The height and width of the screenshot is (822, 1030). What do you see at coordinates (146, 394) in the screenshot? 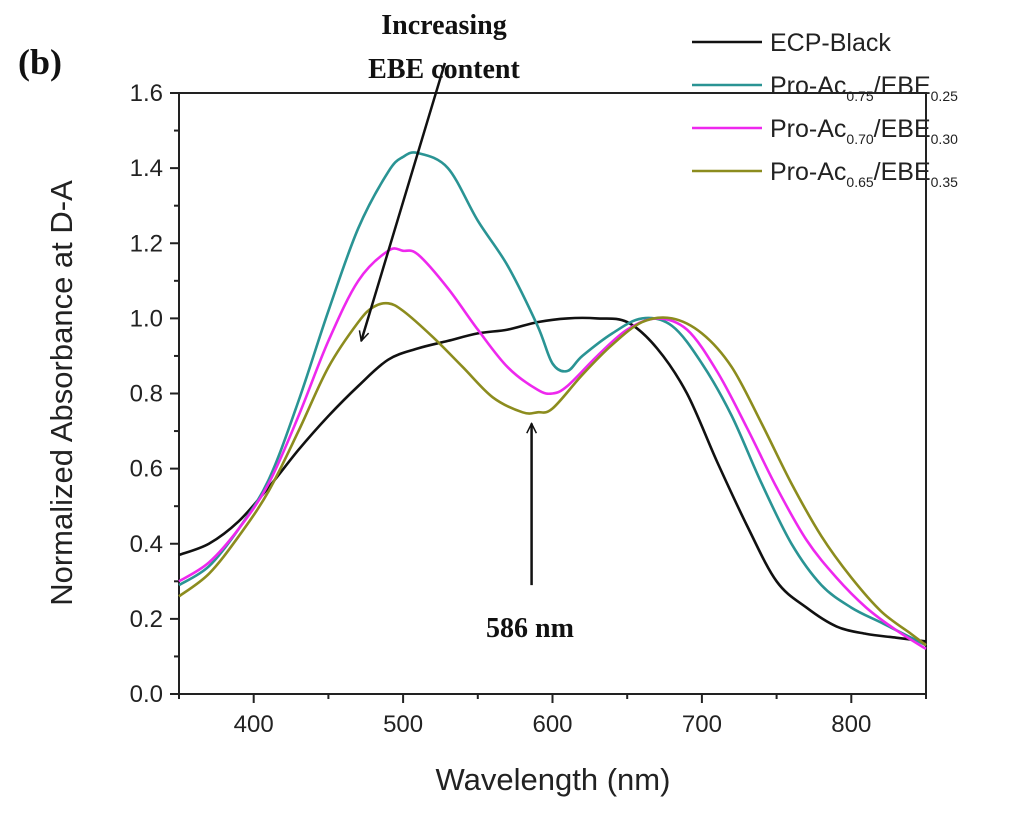
I see `y-tick-label: 0.8` at bounding box center [146, 394].